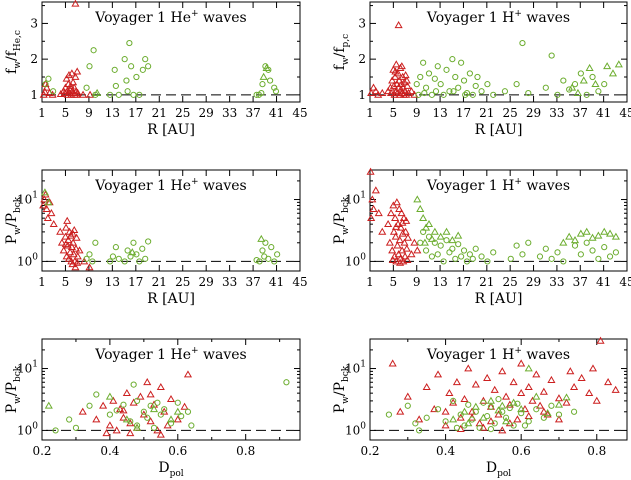 Image resolution: width=631 pixels, height=480 pixels. I want to click on x-tick-label: 5, so click(66, 113).